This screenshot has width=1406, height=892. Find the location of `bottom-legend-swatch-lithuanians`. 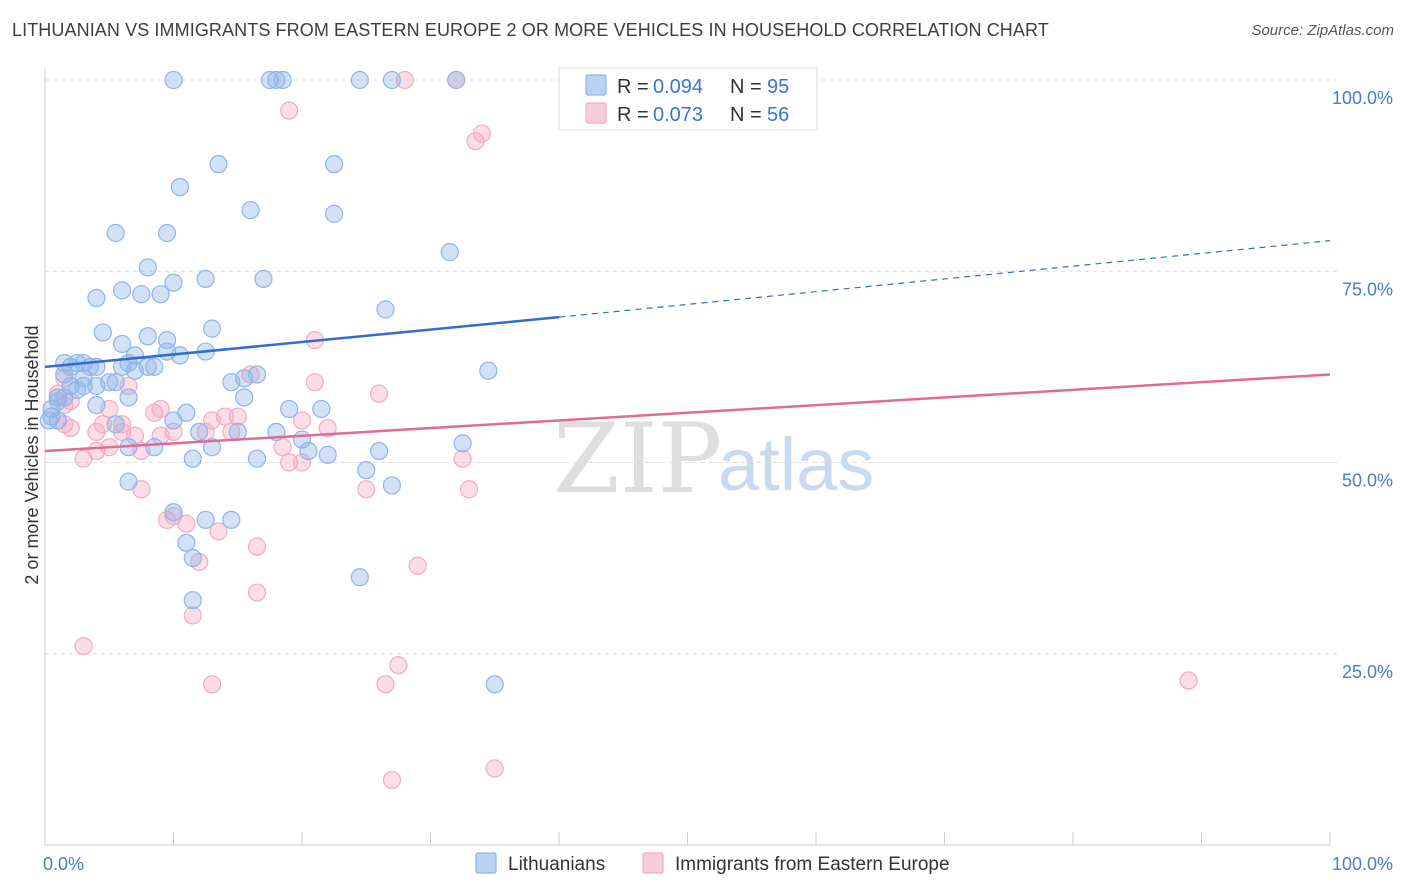

bottom-legend-swatch-lithuanians is located at coordinates (486, 863).